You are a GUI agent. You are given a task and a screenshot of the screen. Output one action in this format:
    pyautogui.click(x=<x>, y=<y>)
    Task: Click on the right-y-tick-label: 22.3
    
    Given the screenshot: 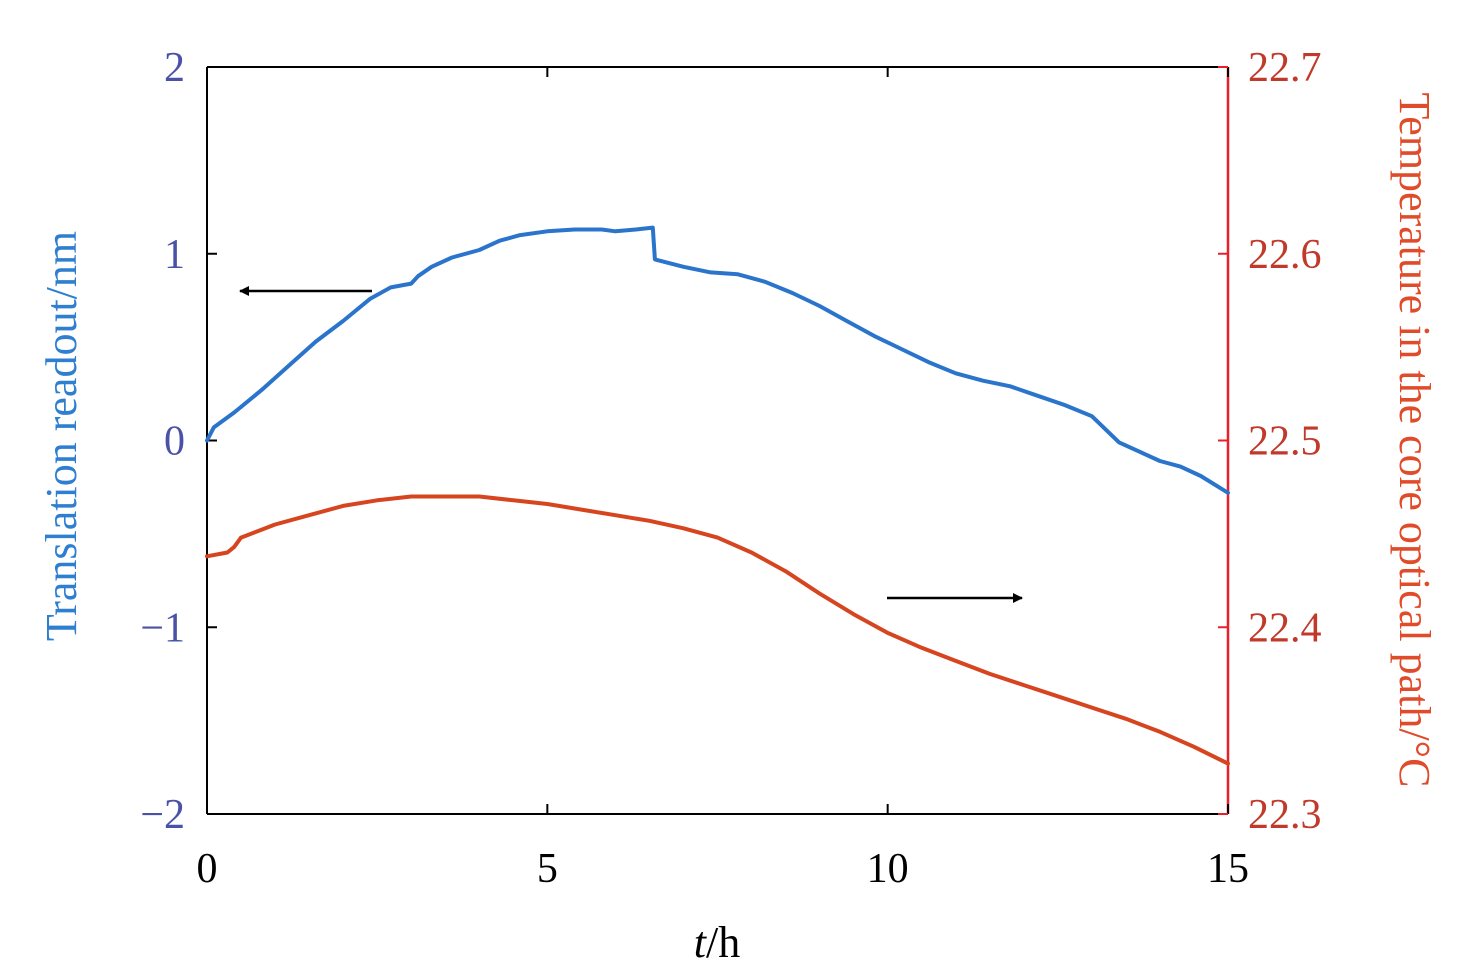 What is the action you would take?
    pyautogui.click(x=1285, y=815)
    